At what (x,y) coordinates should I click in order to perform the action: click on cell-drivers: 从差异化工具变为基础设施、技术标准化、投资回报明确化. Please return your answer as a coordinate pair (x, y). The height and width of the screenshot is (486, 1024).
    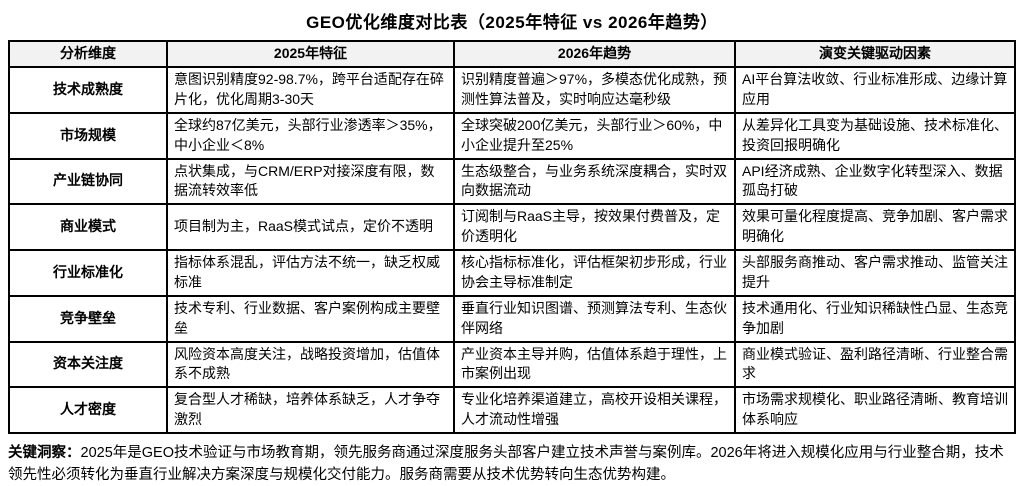
    Looking at the image, I should click on (875, 135).